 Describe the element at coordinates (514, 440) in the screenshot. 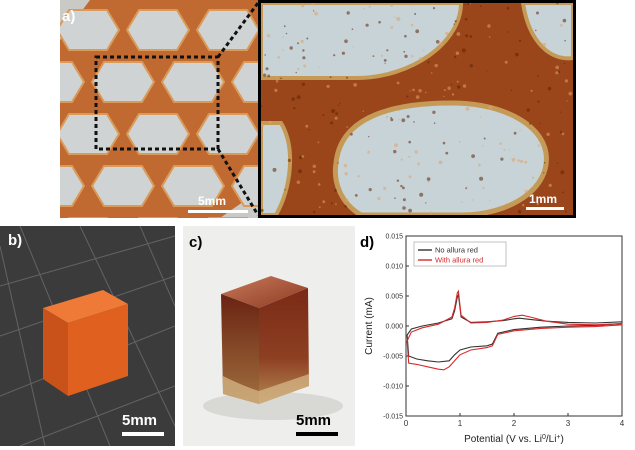

I see `x-axis-label: Potential (V vs. Li0/Li+)` at that location.